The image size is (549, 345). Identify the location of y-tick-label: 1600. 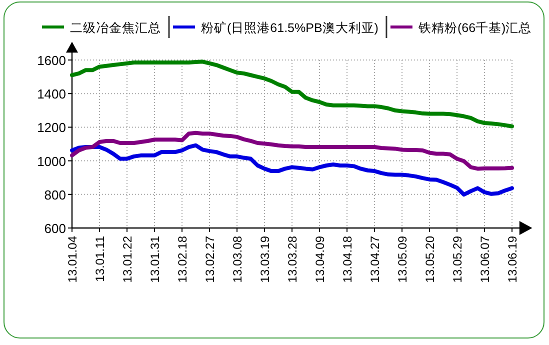
(51, 60).